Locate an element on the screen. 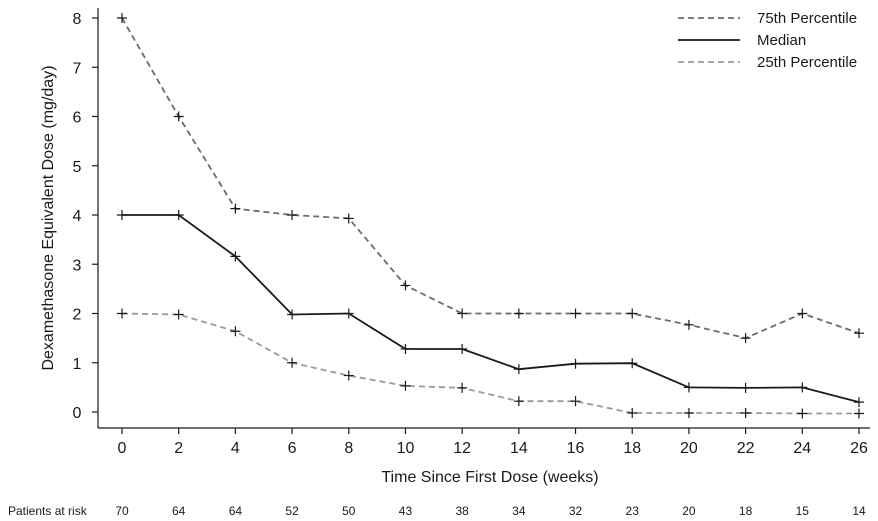  x-tick-label: 8 is located at coordinates (348, 448).